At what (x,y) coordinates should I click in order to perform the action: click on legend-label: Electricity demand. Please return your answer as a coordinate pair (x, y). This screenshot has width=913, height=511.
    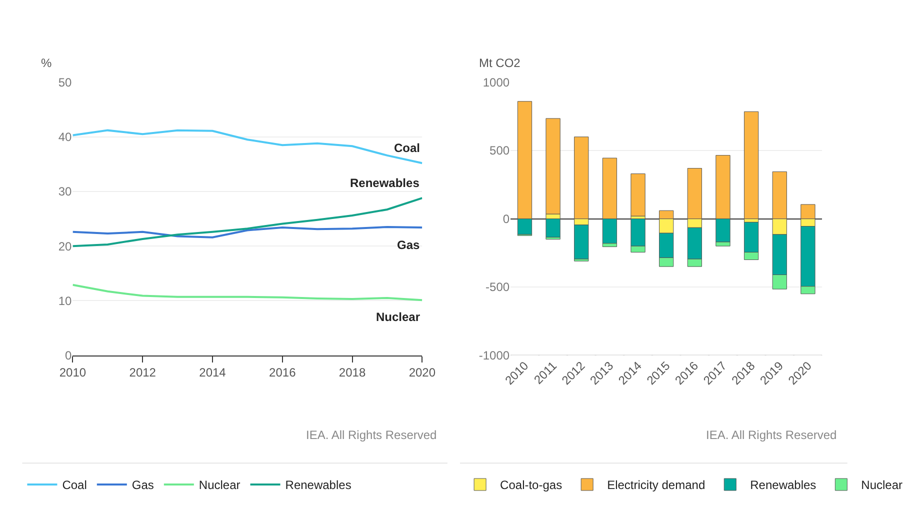
    Looking at the image, I should click on (656, 485).